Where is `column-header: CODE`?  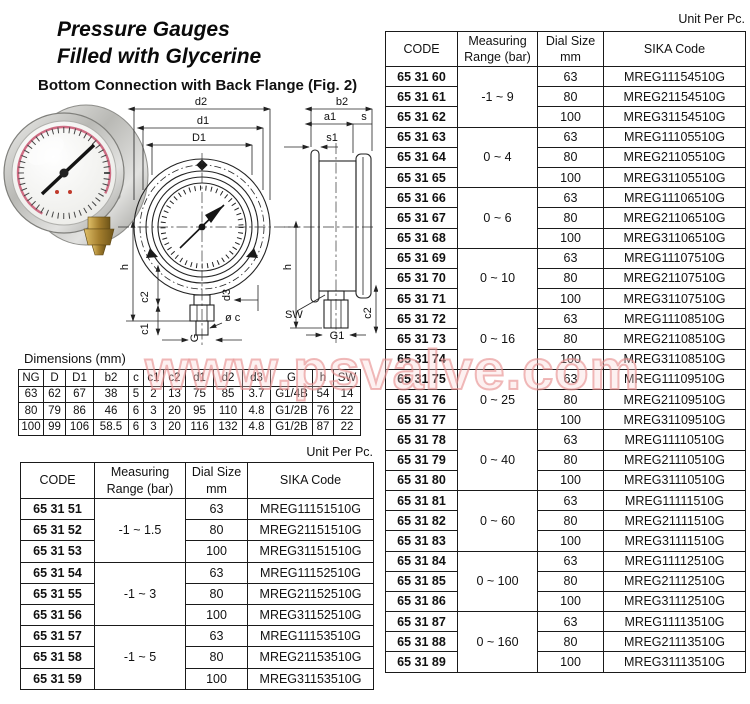 column-header: CODE is located at coordinates (57, 480).